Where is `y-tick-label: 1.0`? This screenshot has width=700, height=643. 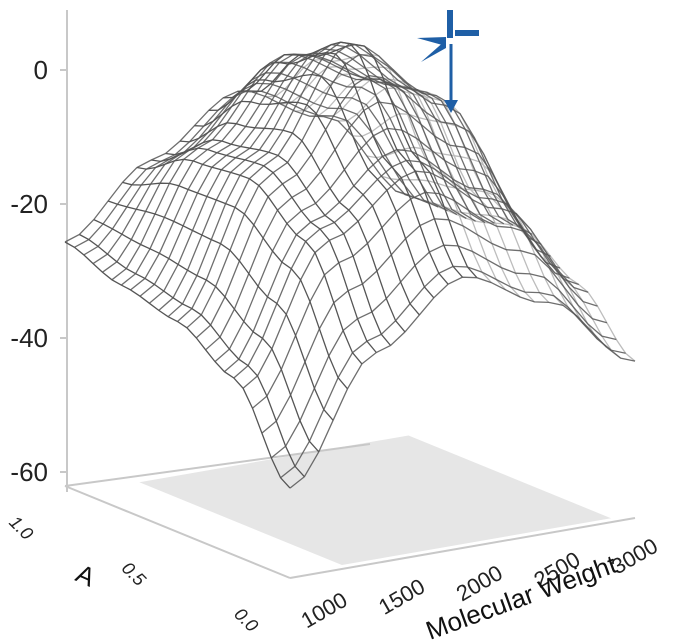 y-tick-label: 1.0 is located at coordinates (21, 528).